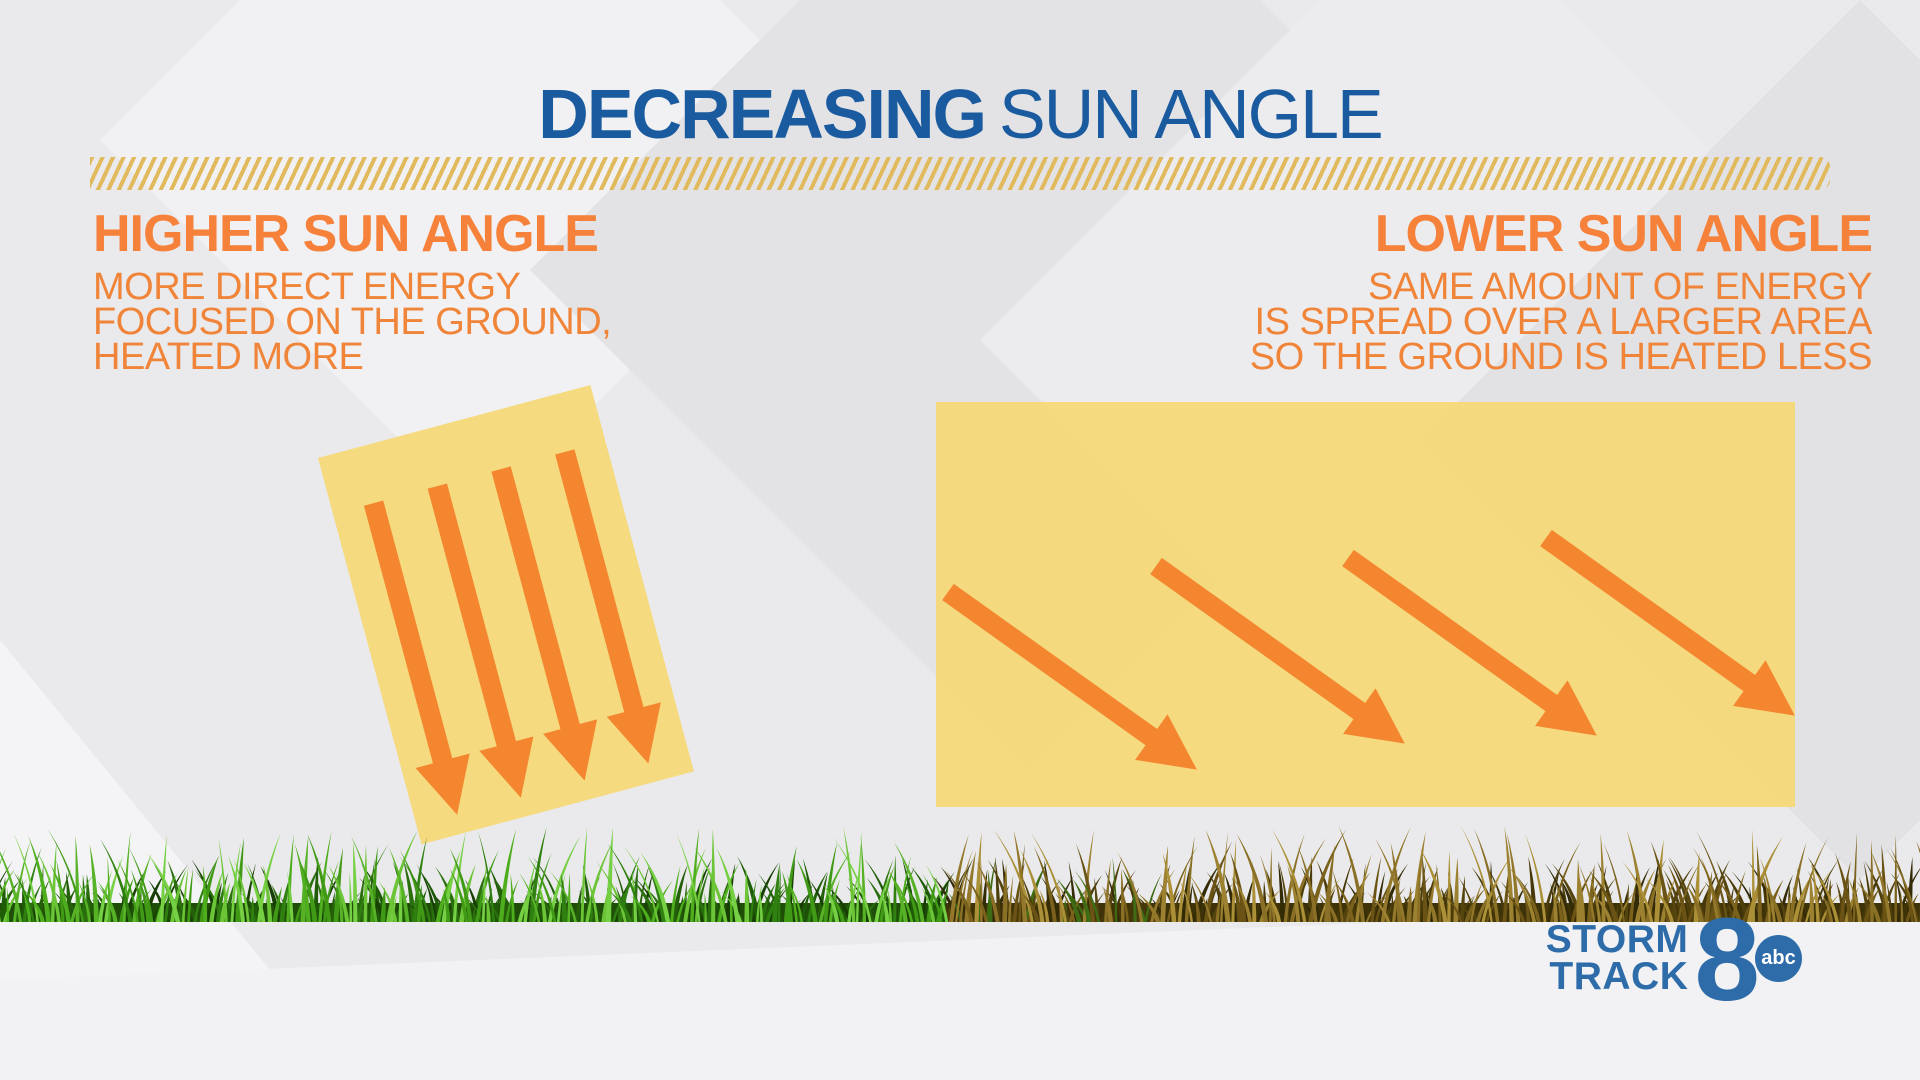 The height and width of the screenshot is (1080, 1920). What do you see at coordinates (960, 173) in the screenshot?
I see `hatched-divider` at bounding box center [960, 173].